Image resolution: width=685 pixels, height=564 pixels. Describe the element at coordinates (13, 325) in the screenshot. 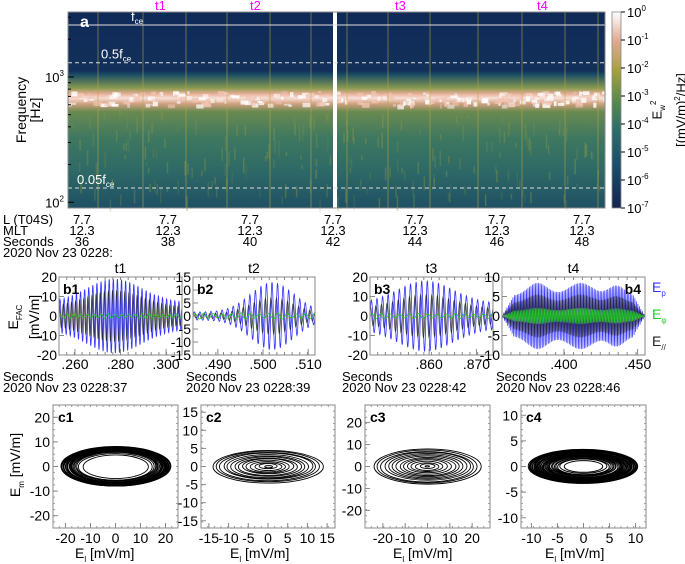

I see `waveform-ylabel-main: E` at that location.